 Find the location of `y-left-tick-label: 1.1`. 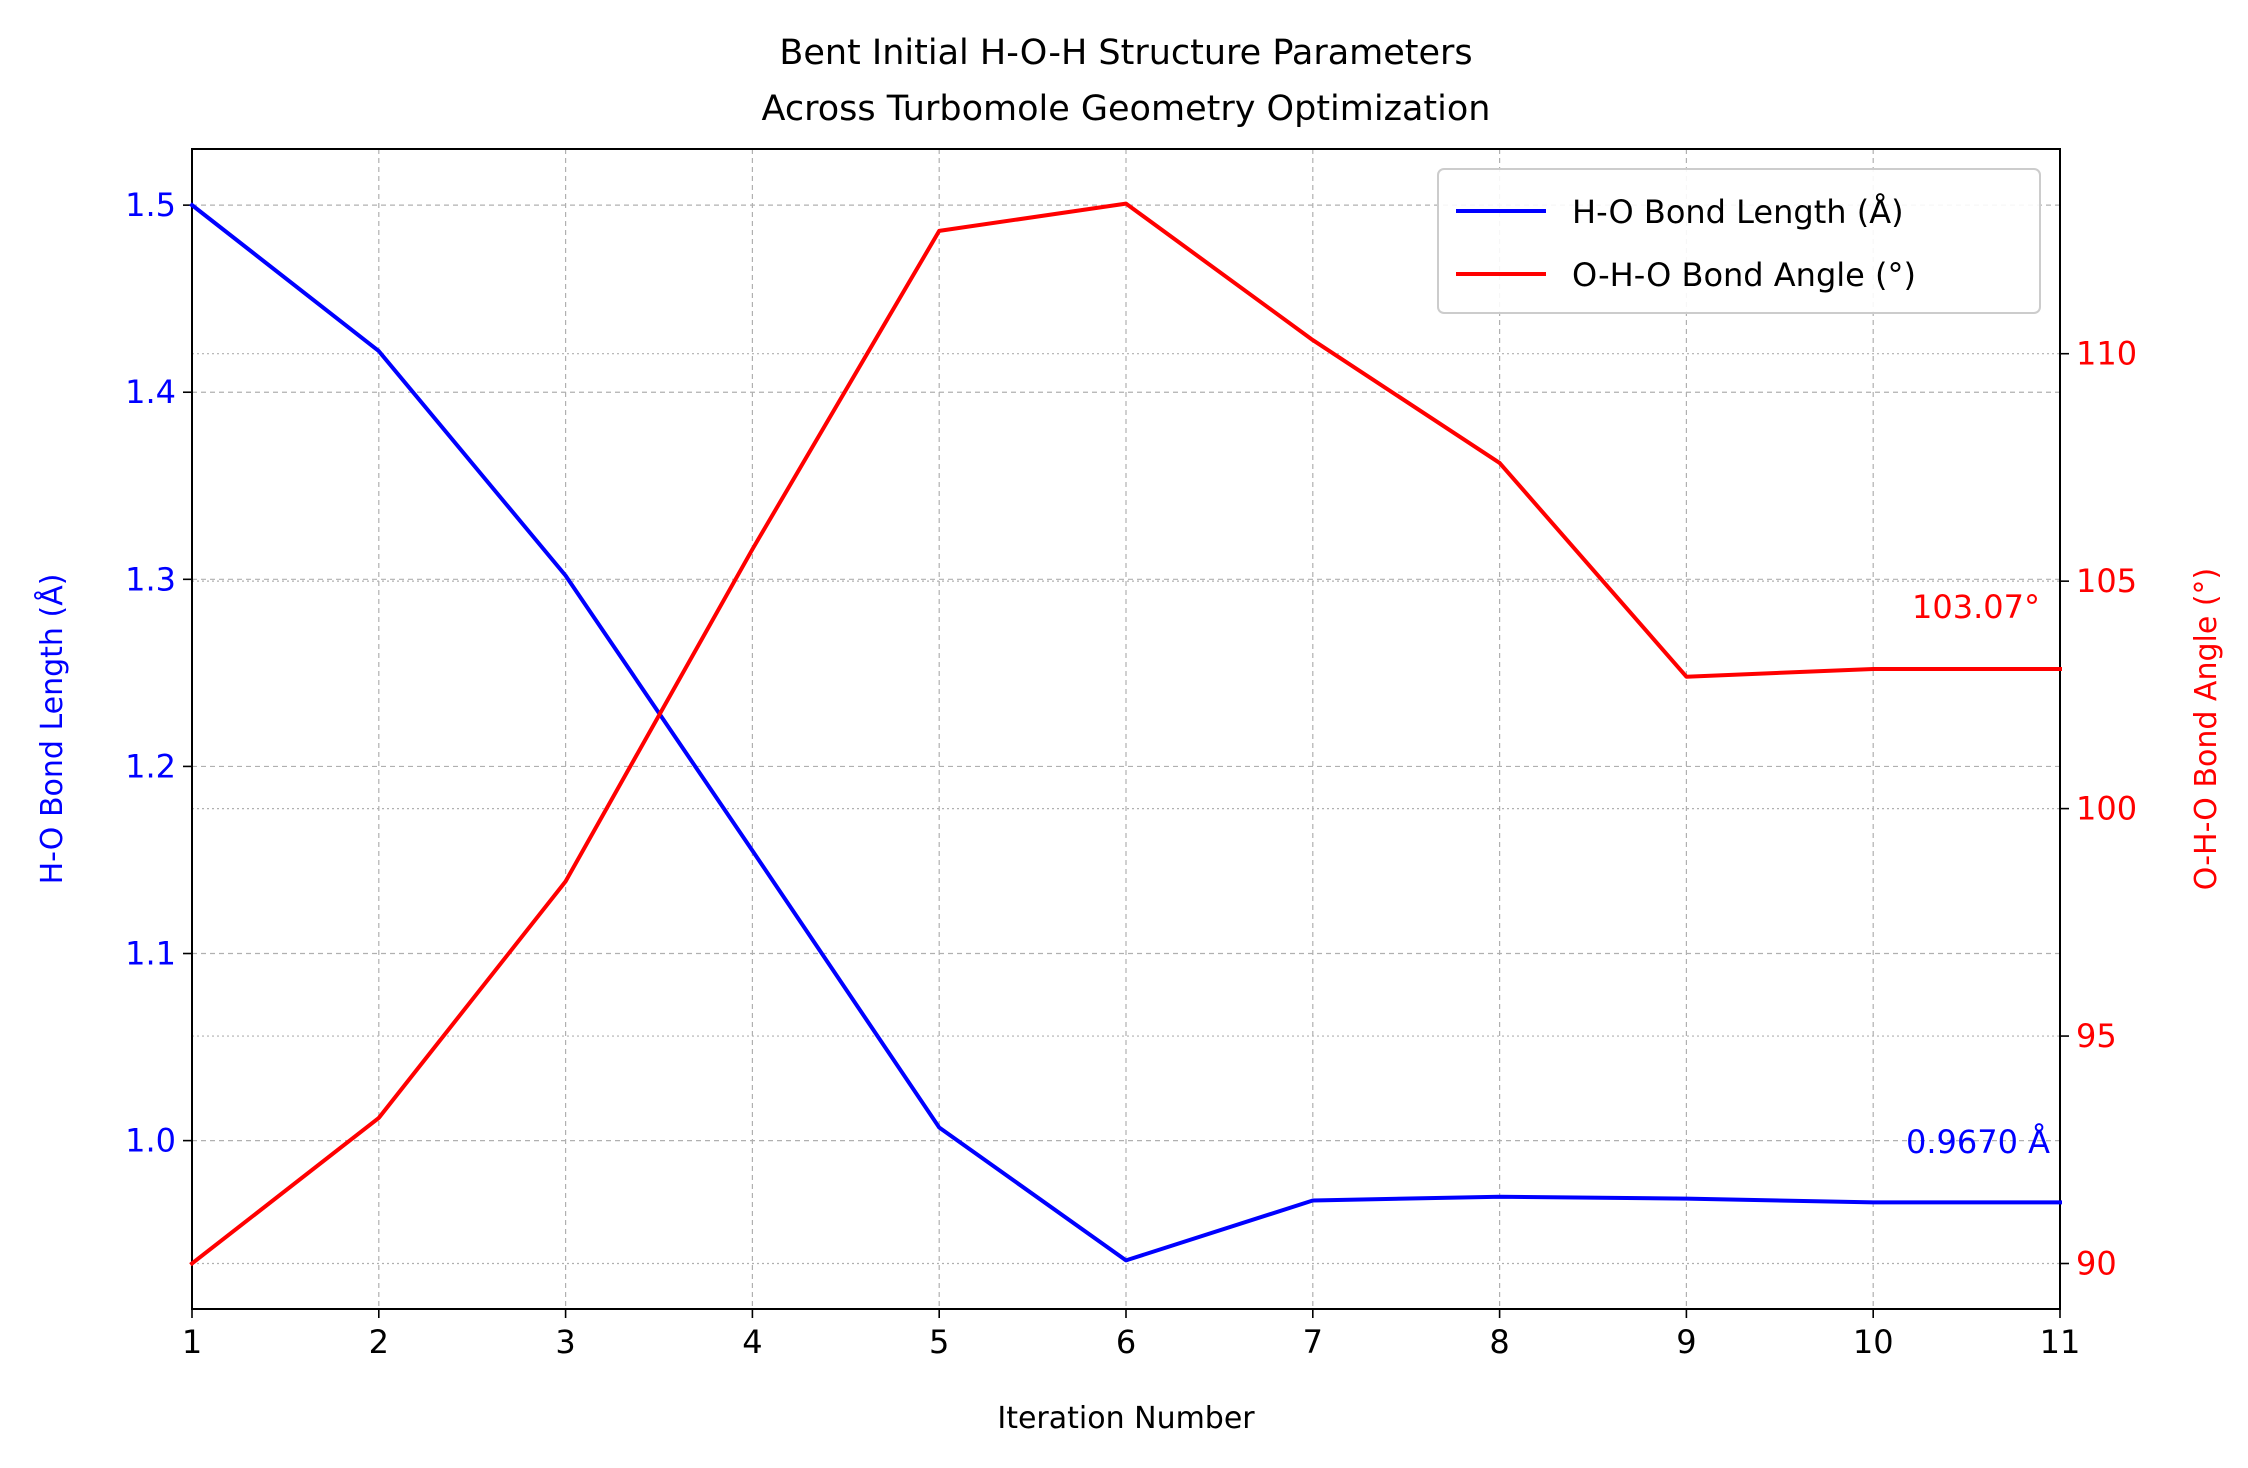

y-left-tick-label: 1.1 is located at coordinates (150, 954).